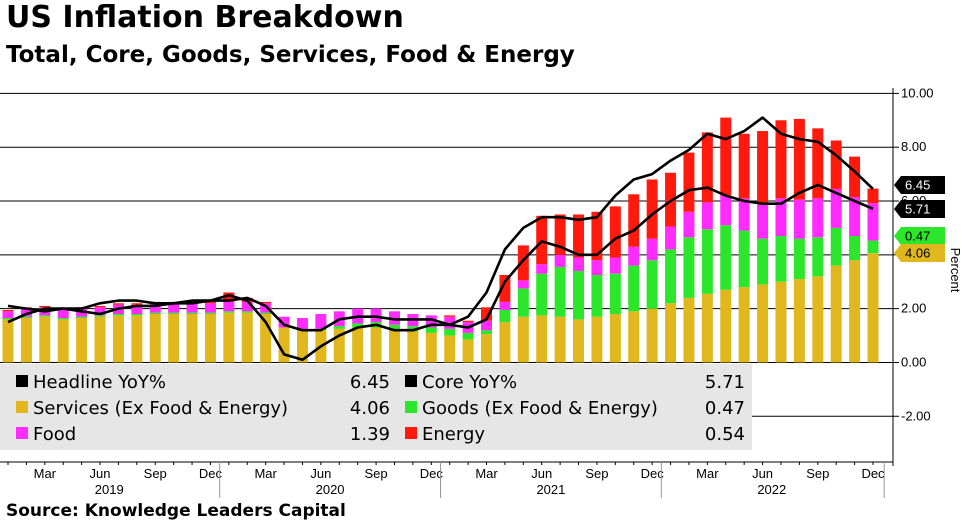 The width and height of the screenshot is (966, 524). Describe the element at coordinates (917, 253) in the screenshot. I see `tag-value-services: 4.06` at that location.